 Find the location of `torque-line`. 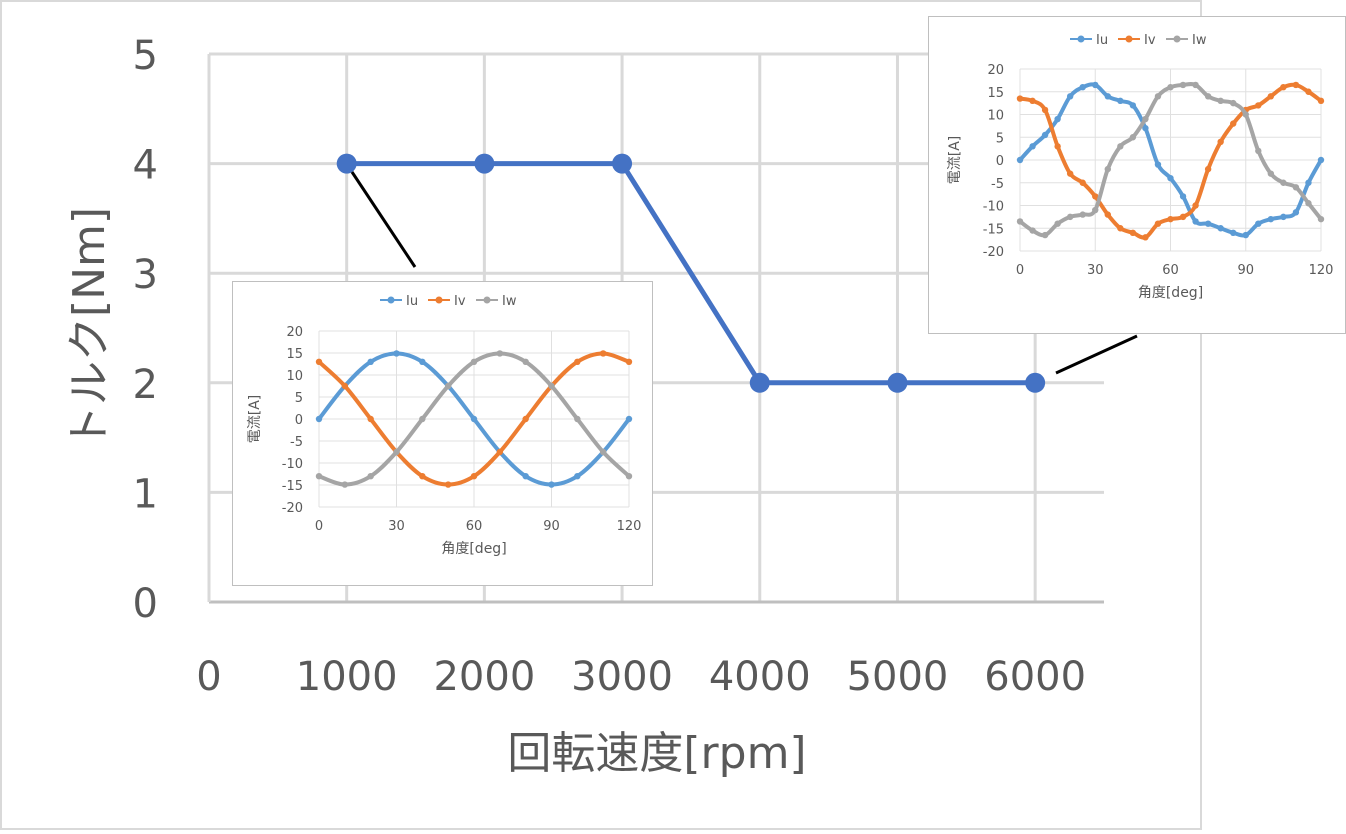

torque-line is located at coordinates (691, 273).